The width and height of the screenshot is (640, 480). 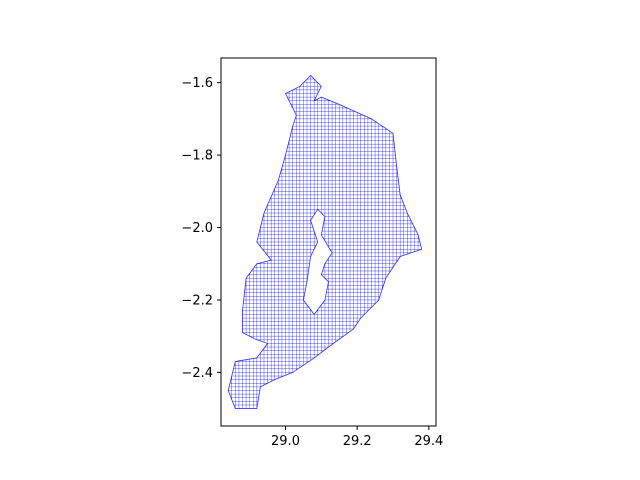 What do you see at coordinates (357, 441) in the screenshot?
I see `x-tick-label: 29.2` at bounding box center [357, 441].